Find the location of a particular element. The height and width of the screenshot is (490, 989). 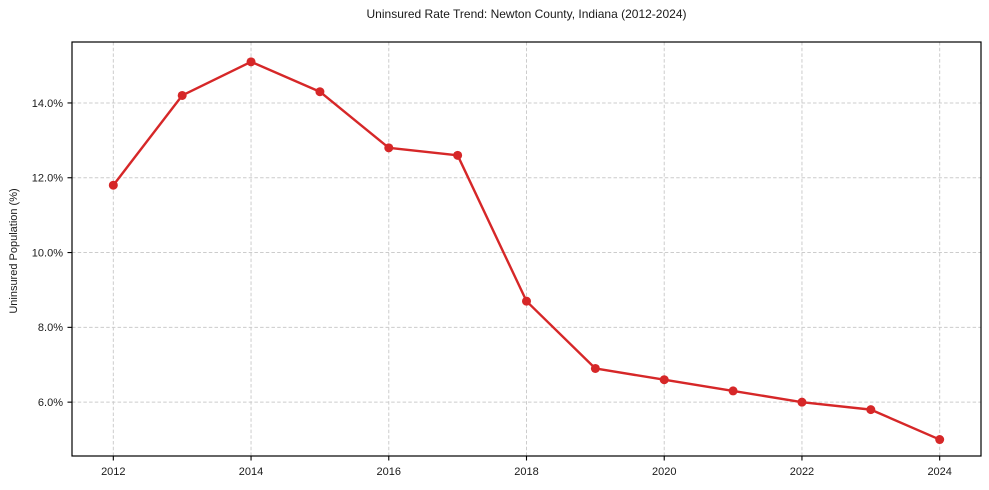

x-tick-label: 2022 is located at coordinates (802, 472).